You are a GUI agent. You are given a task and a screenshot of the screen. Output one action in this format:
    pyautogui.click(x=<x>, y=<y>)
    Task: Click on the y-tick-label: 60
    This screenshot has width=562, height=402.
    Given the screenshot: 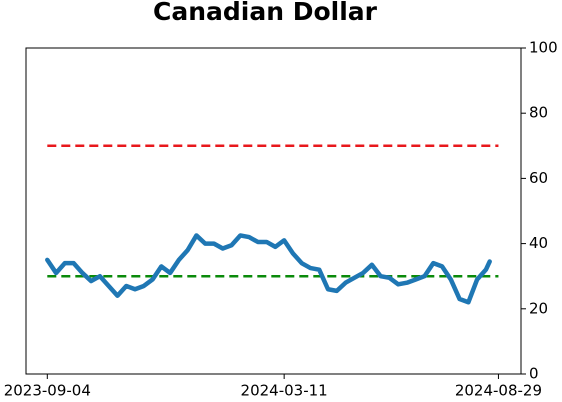 What is the action you would take?
    pyautogui.click(x=538, y=178)
    